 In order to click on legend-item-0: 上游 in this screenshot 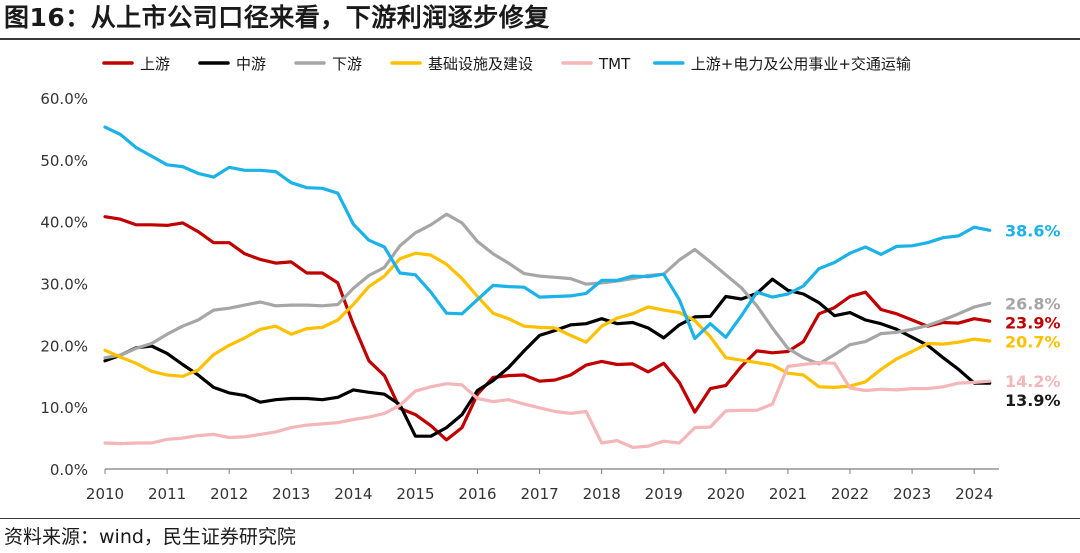, I will do `click(136, 64)`.